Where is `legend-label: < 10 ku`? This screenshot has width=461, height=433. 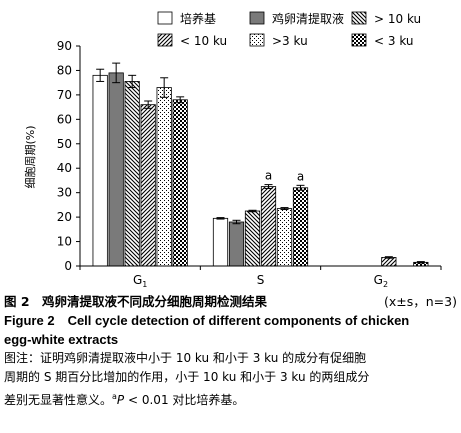
legend-label: < 10 ku is located at coordinates (203, 41).